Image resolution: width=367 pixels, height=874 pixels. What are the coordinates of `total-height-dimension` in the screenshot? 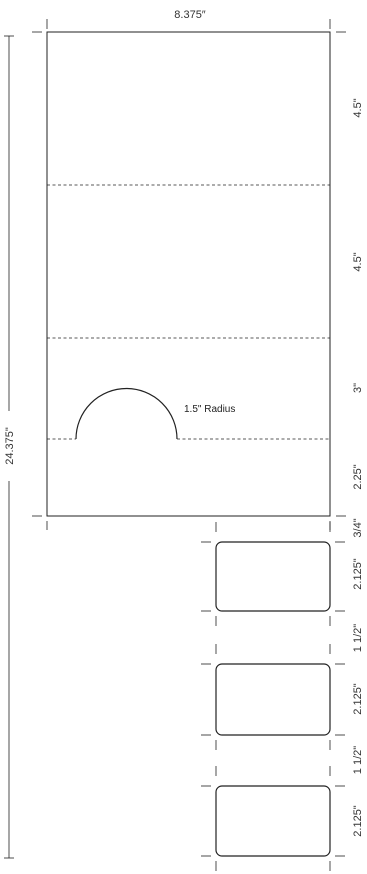 It's located at (9, 447).